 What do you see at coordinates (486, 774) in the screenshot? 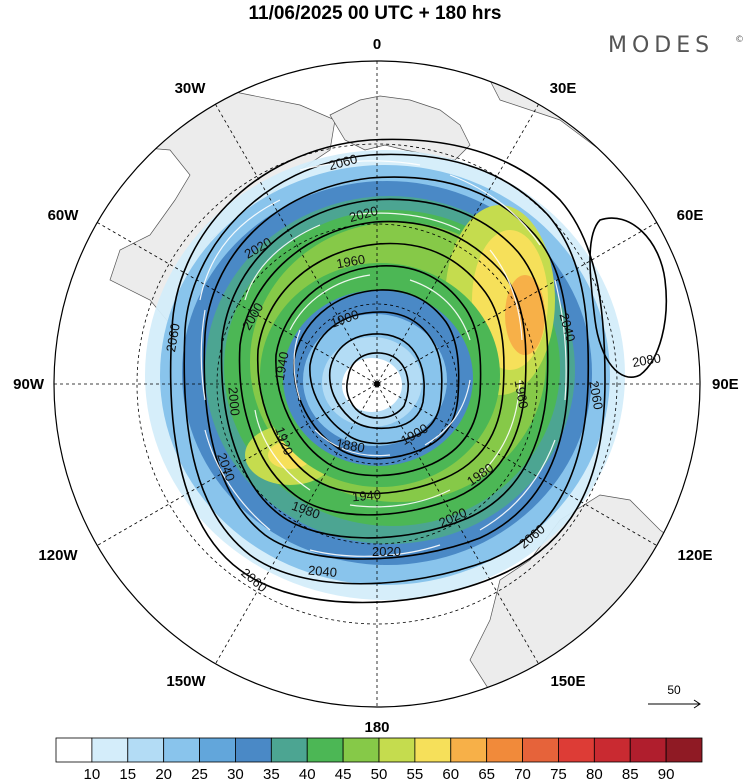
I see `colorbar-tick-label: 65` at bounding box center [486, 774].